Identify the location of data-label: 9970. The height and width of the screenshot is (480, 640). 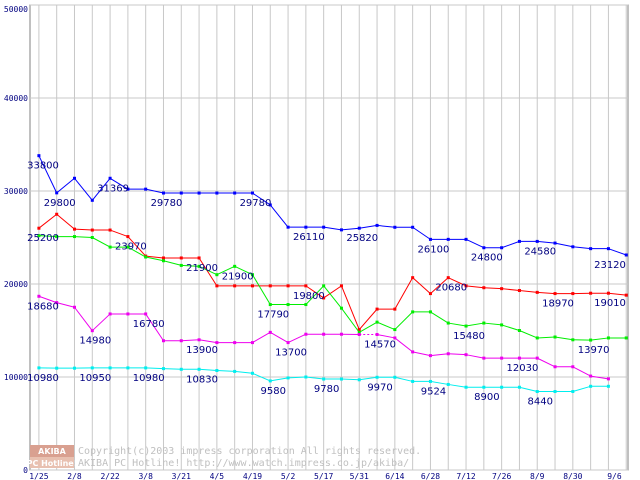
(379, 387).